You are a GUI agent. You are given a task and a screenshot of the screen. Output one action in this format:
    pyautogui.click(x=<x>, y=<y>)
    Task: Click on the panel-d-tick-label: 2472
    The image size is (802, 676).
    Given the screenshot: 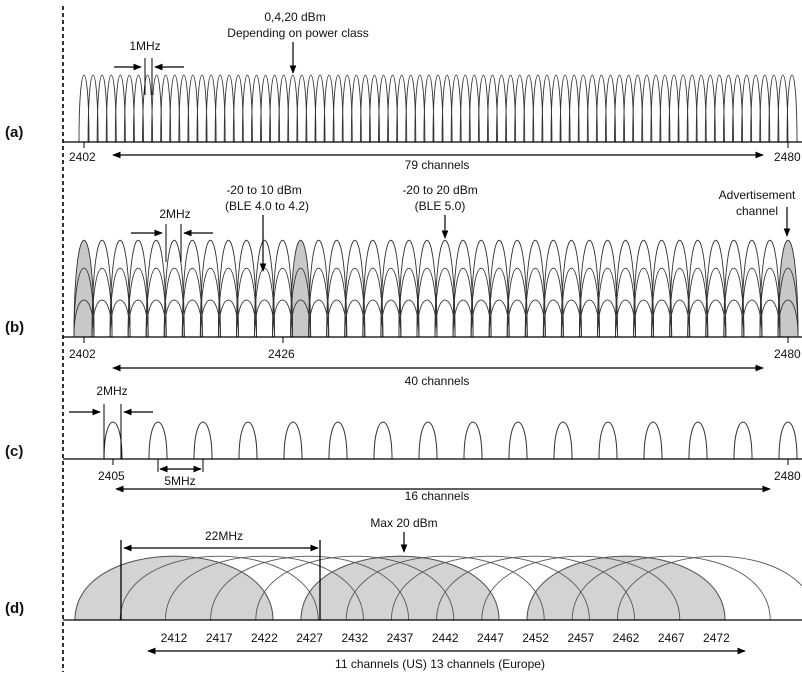 What is the action you would take?
    pyautogui.click(x=716, y=638)
    